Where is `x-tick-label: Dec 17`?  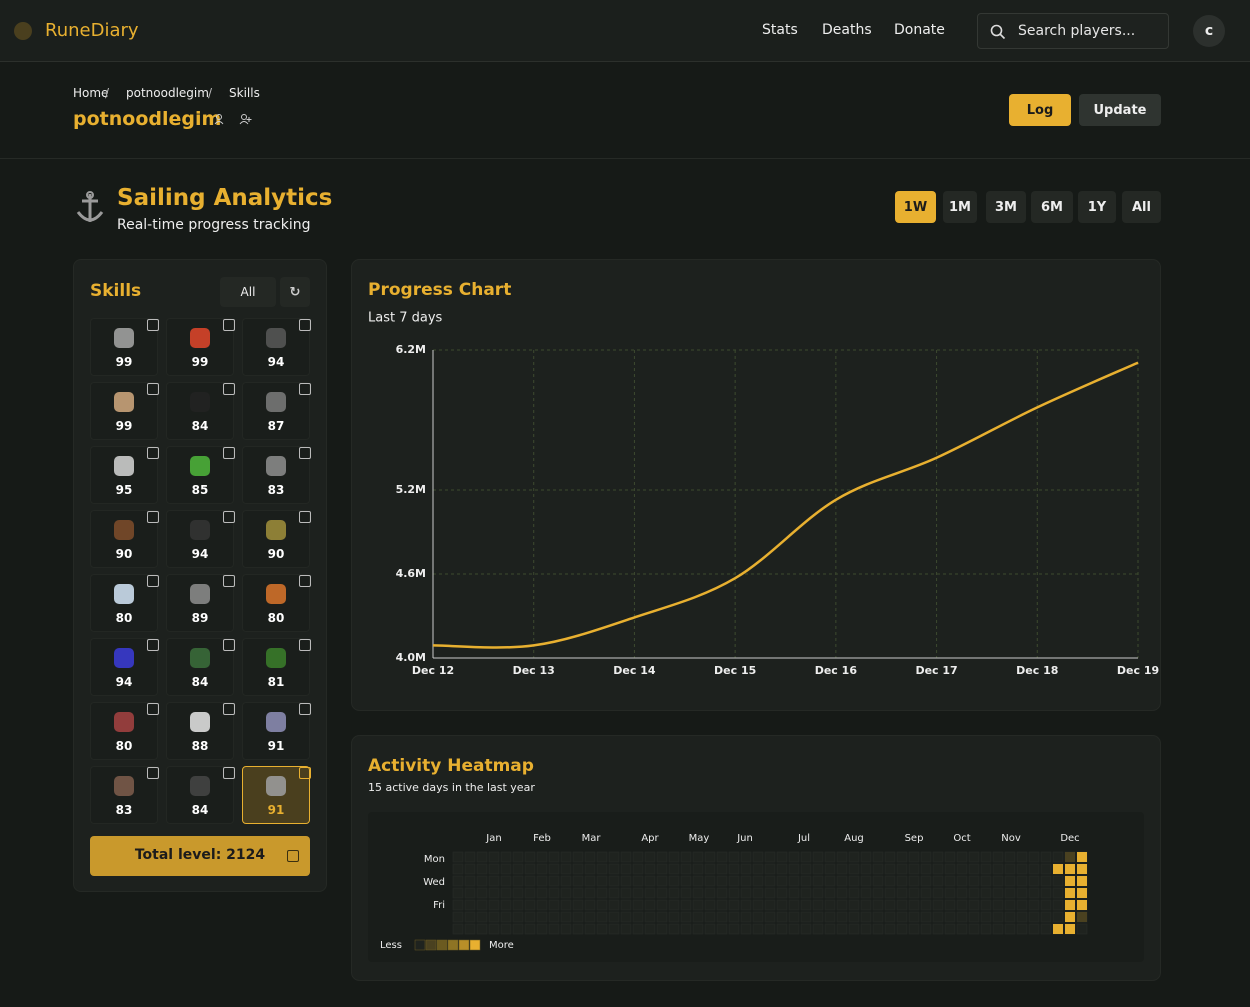 x-tick-label: Dec 17 is located at coordinates (936, 670).